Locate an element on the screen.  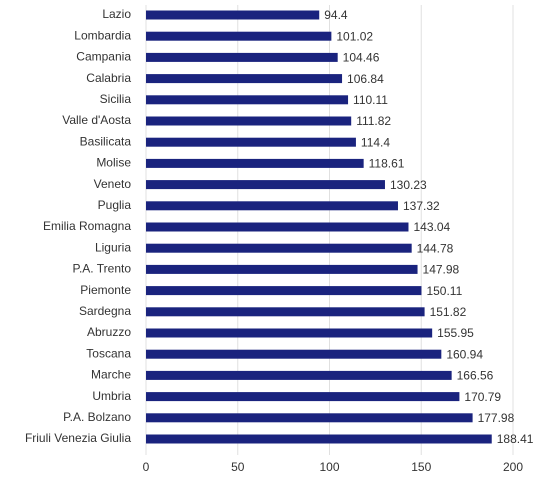
y-tick-label: Liguria is located at coordinates (113, 247).